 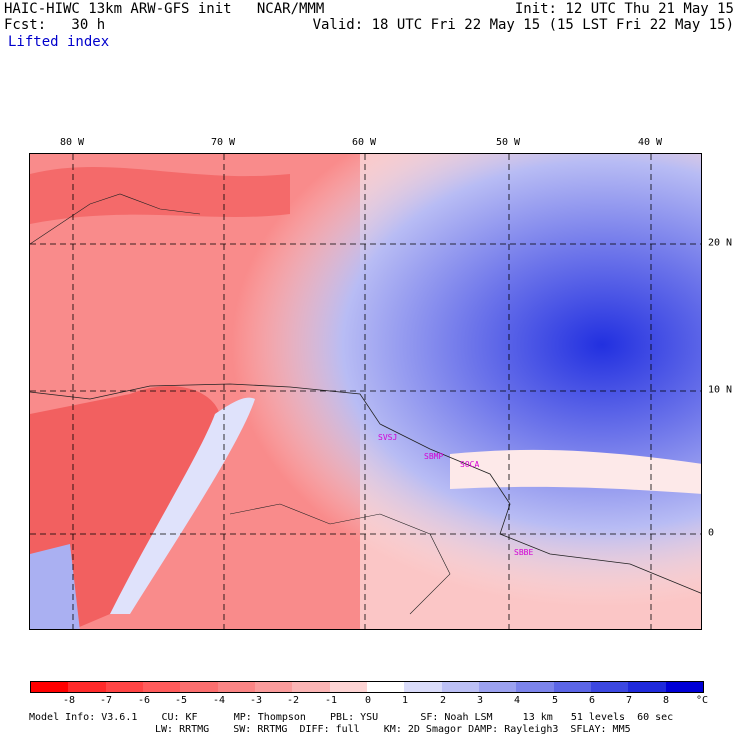 What do you see at coordinates (517, 700) in the screenshot?
I see `cbar-tick: 4` at bounding box center [517, 700].